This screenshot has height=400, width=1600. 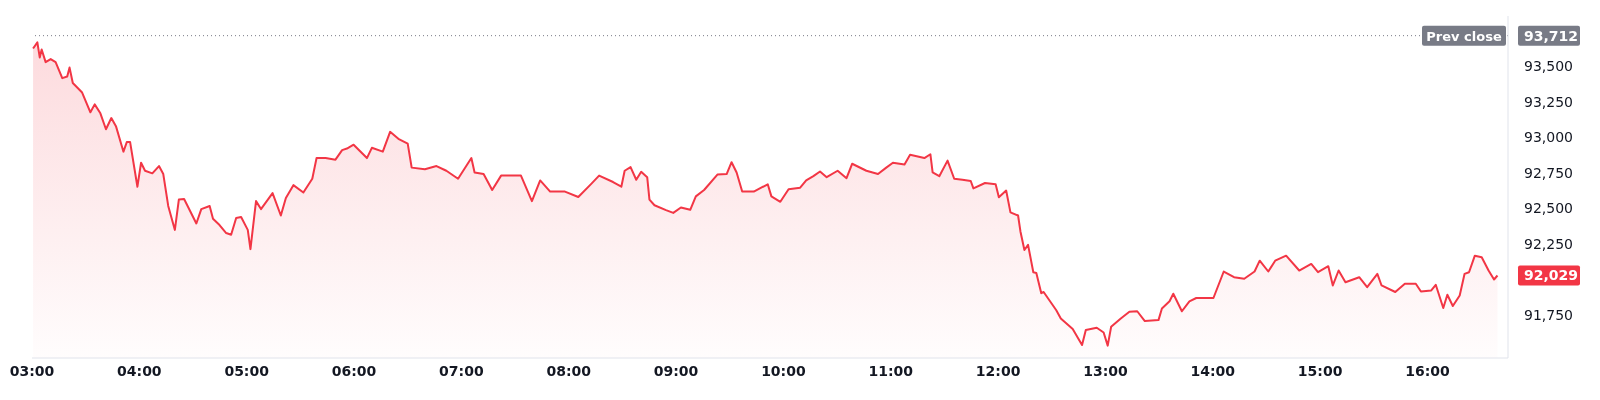 What do you see at coordinates (461, 370) in the screenshot?
I see `x-tick-label: 07:00` at bounding box center [461, 370].